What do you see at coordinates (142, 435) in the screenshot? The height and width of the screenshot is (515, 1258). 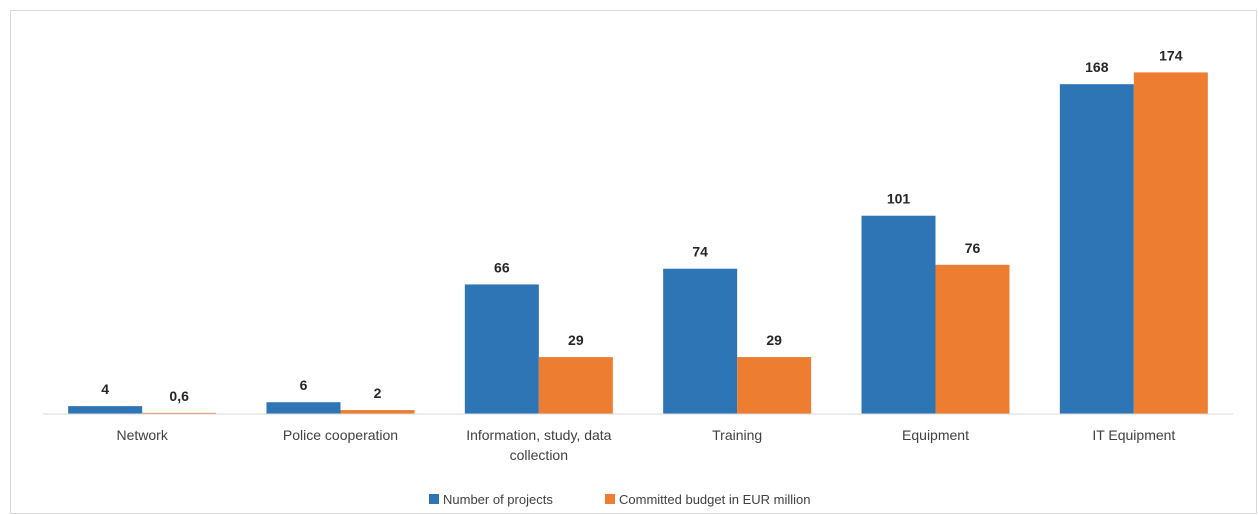 I see `category-label-0: Network` at bounding box center [142, 435].